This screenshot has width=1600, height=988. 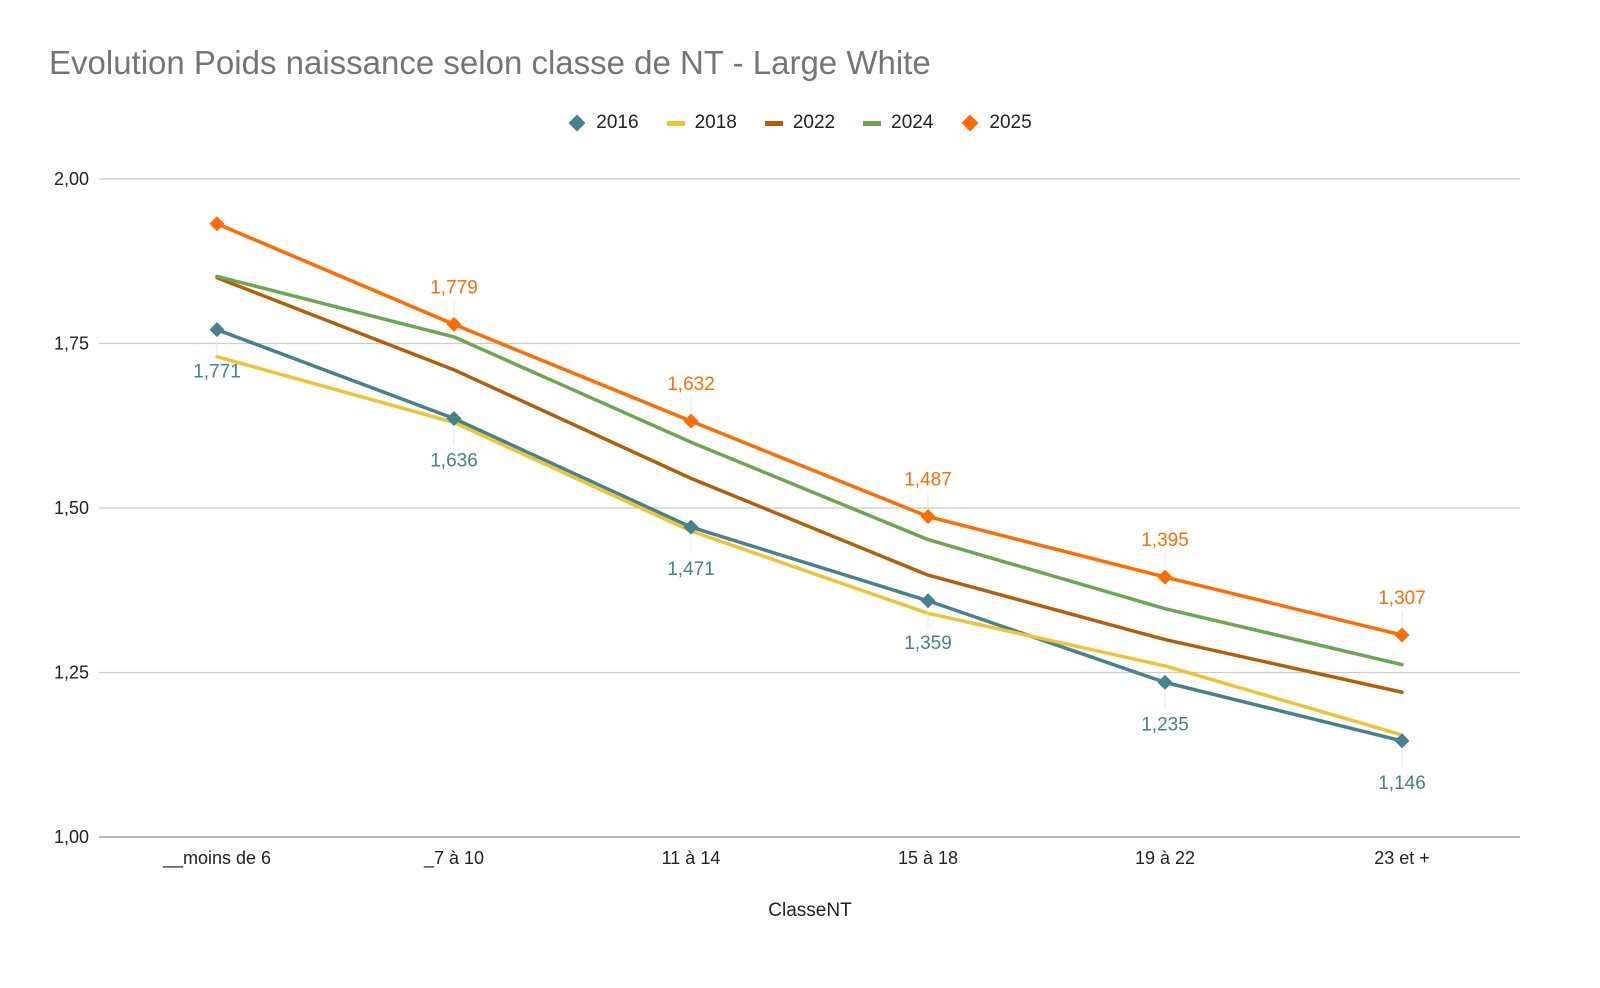 I want to click on legend-item-2025: 2025, so click(x=996, y=123).